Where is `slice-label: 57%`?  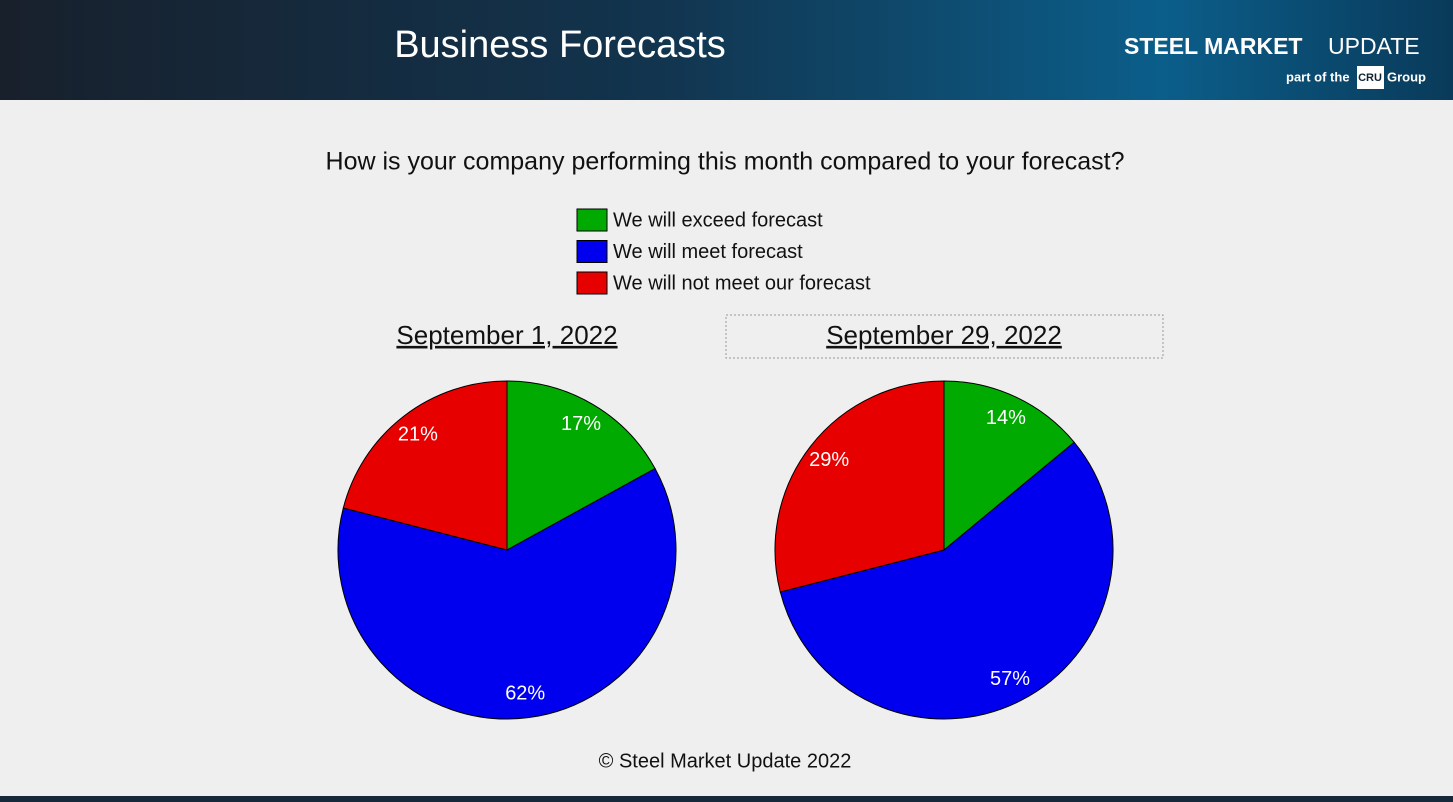 slice-label: 57% is located at coordinates (1010, 679).